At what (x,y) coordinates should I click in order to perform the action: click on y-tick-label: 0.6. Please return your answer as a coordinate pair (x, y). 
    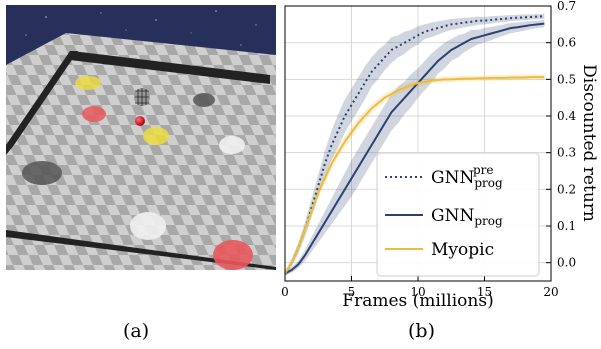
    Looking at the image, I should click on (566, 43).